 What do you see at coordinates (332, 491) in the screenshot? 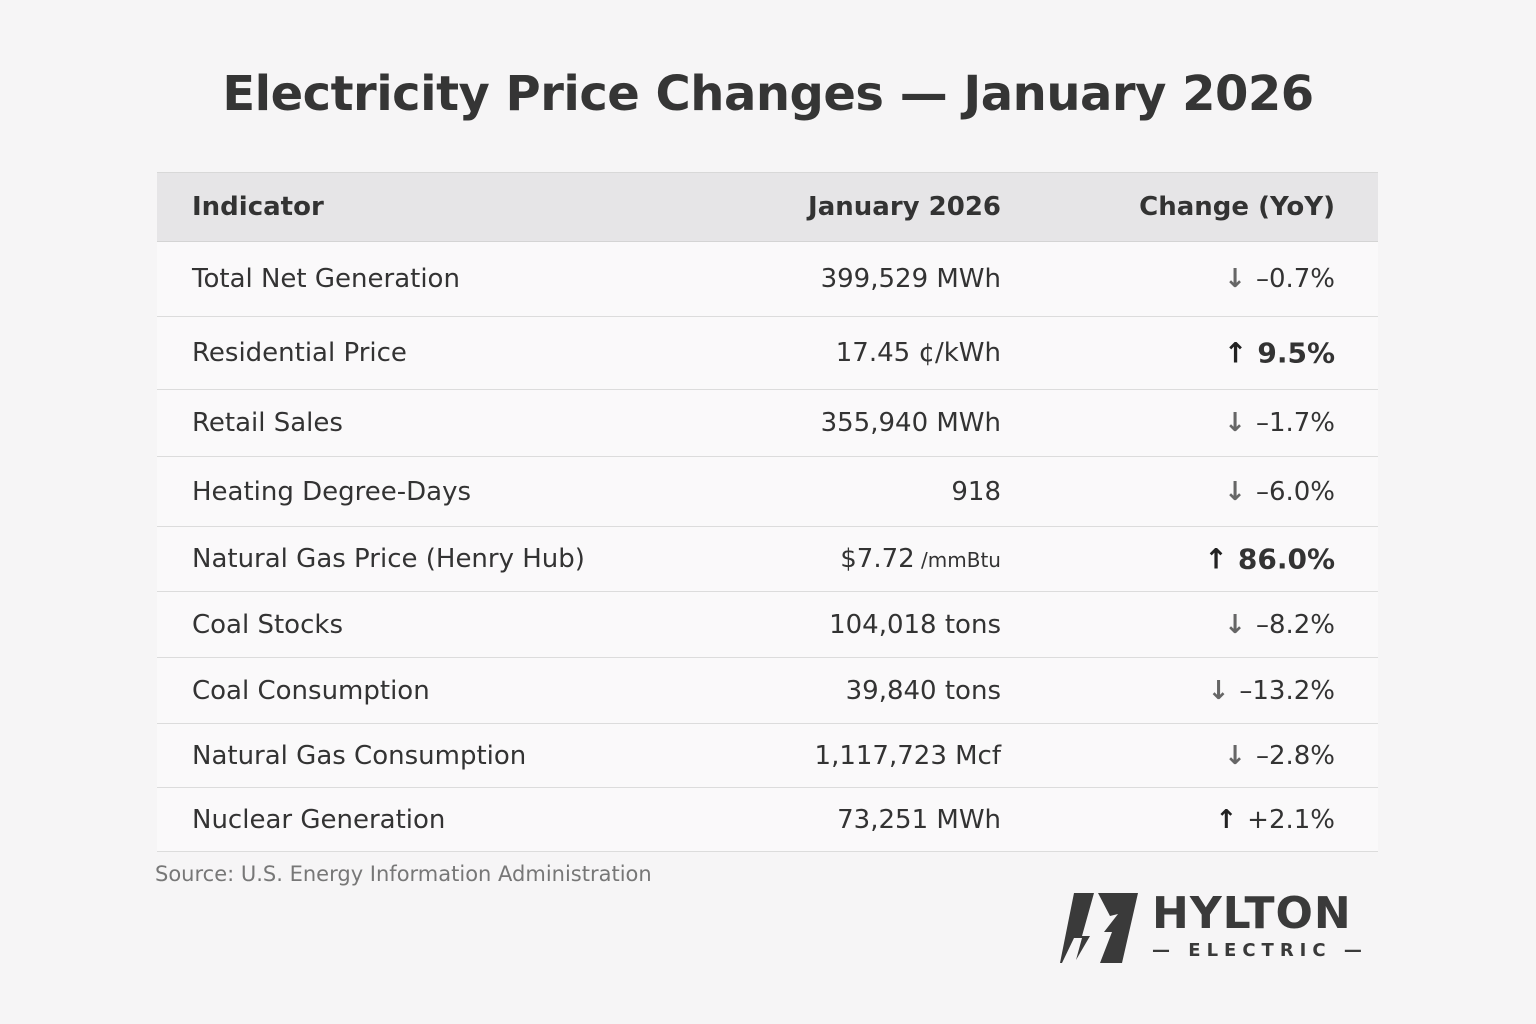
I see `indicator-name: Heating Degree-Days` at bounding box center [332, 491].